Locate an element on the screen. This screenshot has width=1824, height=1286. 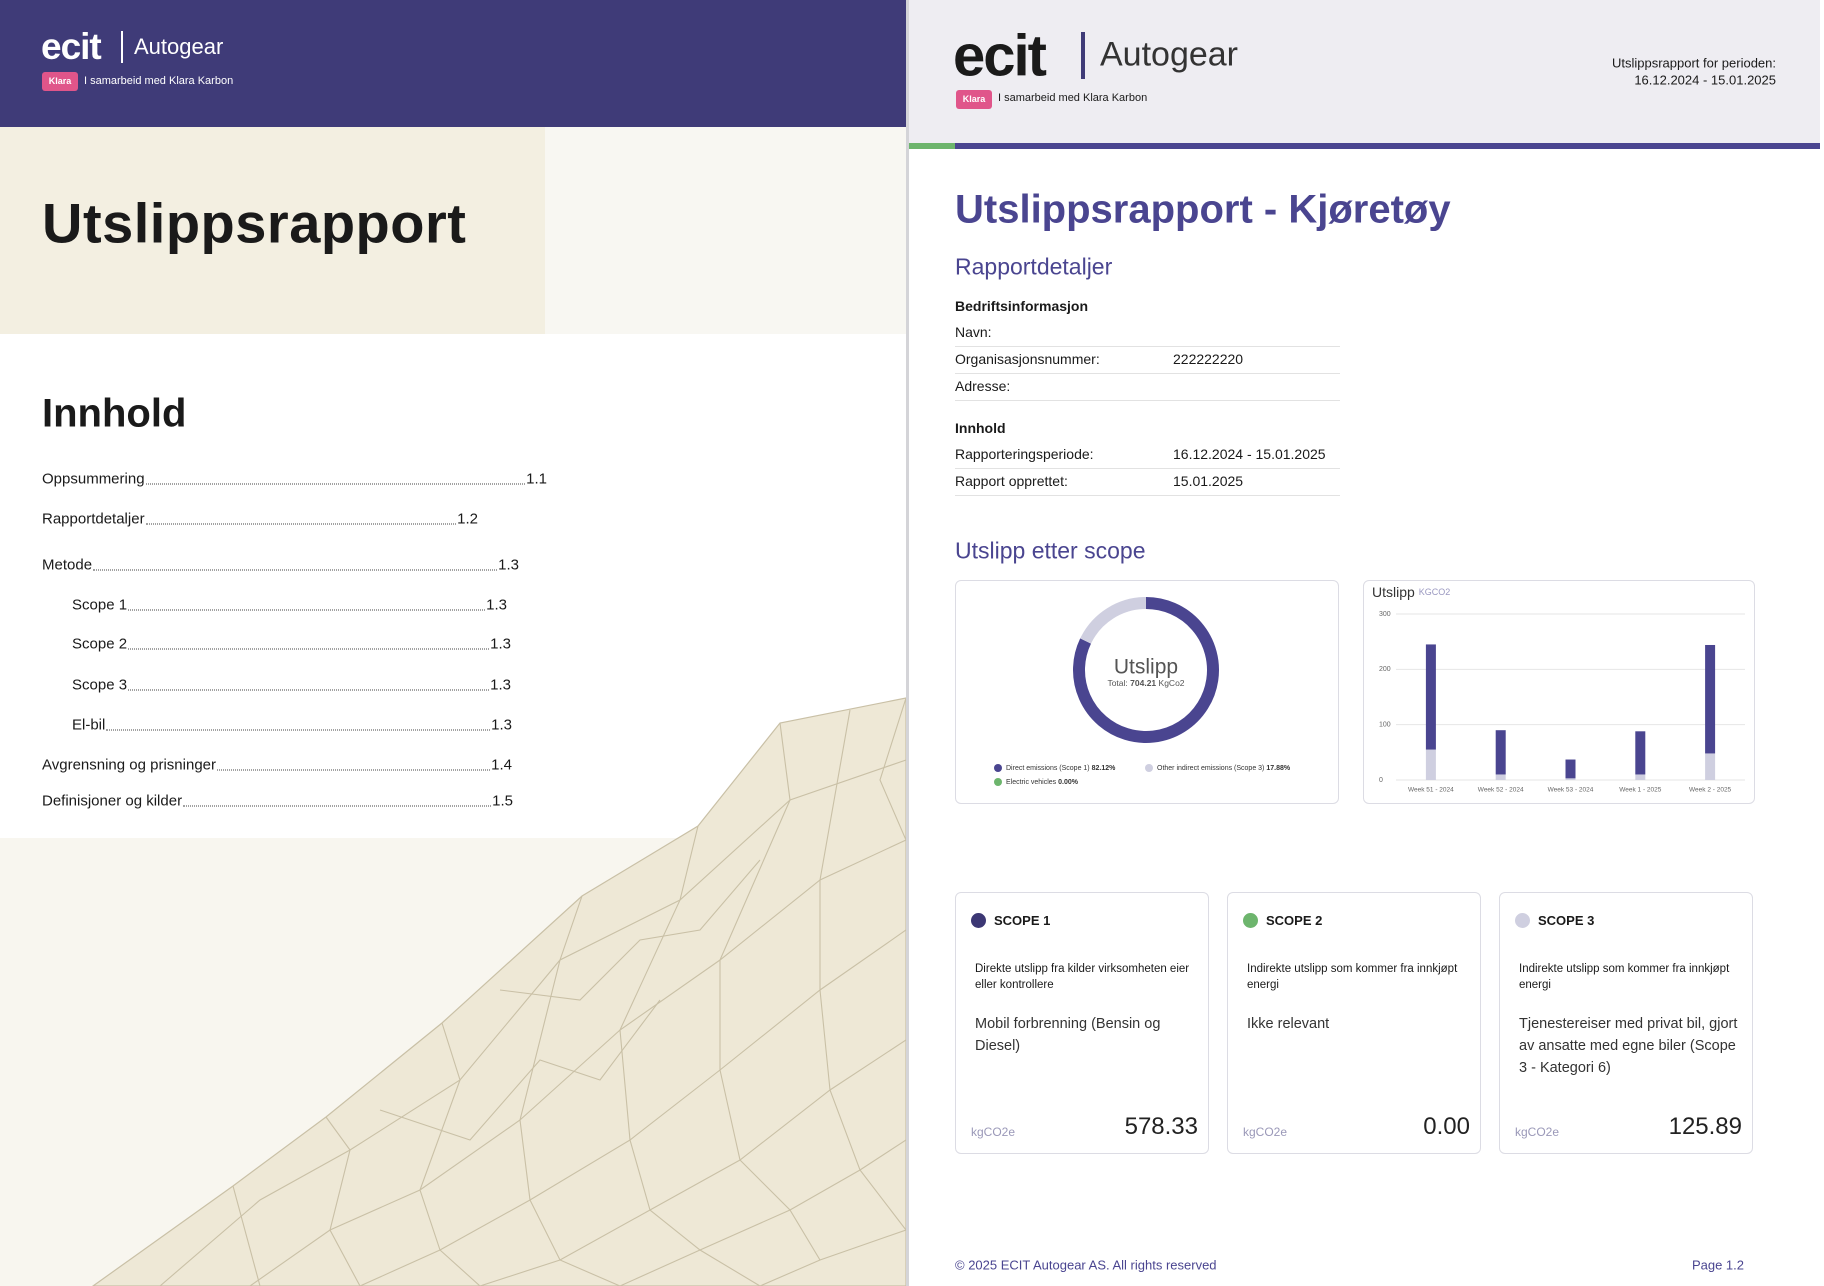
toc-text: Scope 1 is located at coordinates (100, 605).